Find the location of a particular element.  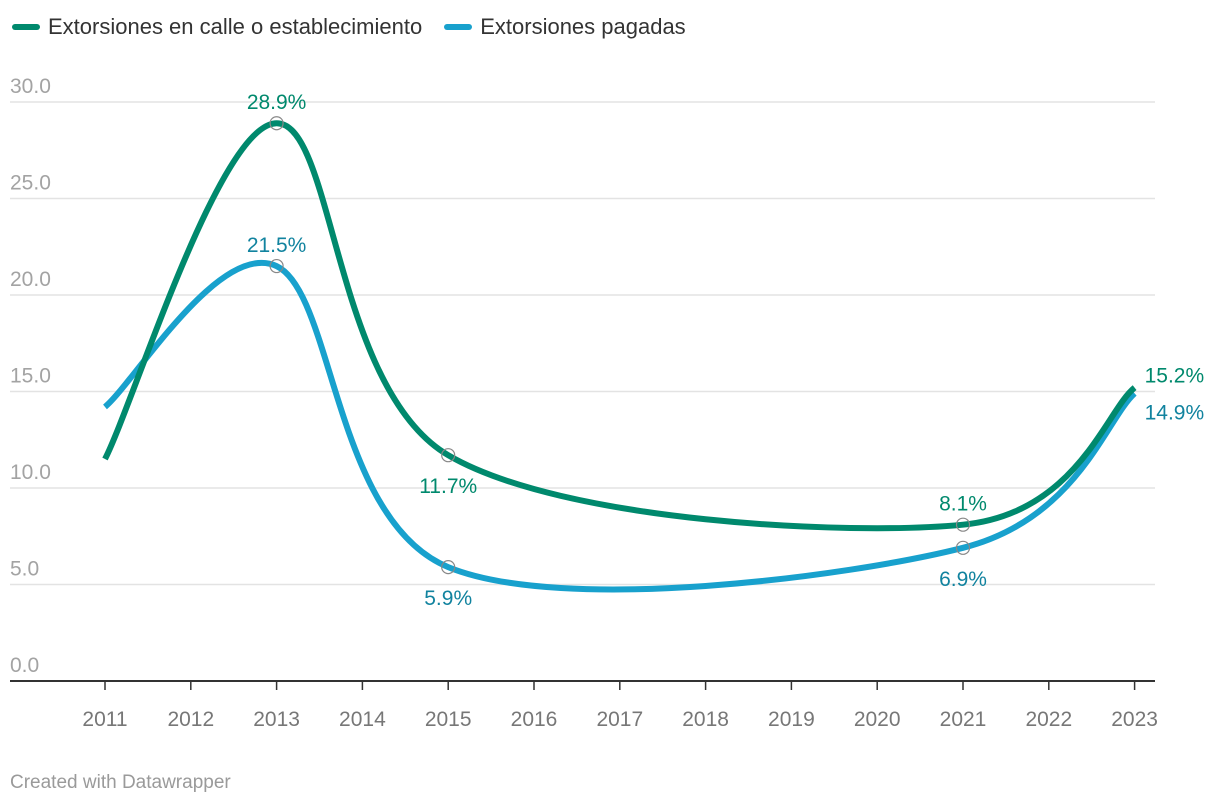

legend-swatch-calle is located at coordinates (26, 27).